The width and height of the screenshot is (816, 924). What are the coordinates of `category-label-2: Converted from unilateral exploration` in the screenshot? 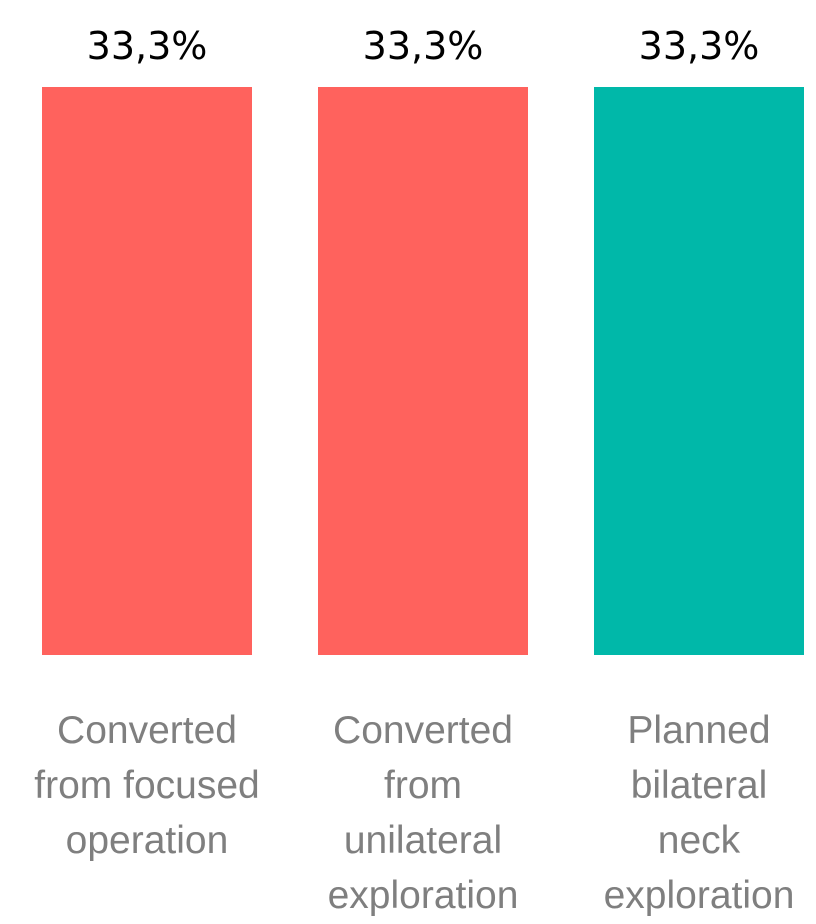 It's located at (423, 813).